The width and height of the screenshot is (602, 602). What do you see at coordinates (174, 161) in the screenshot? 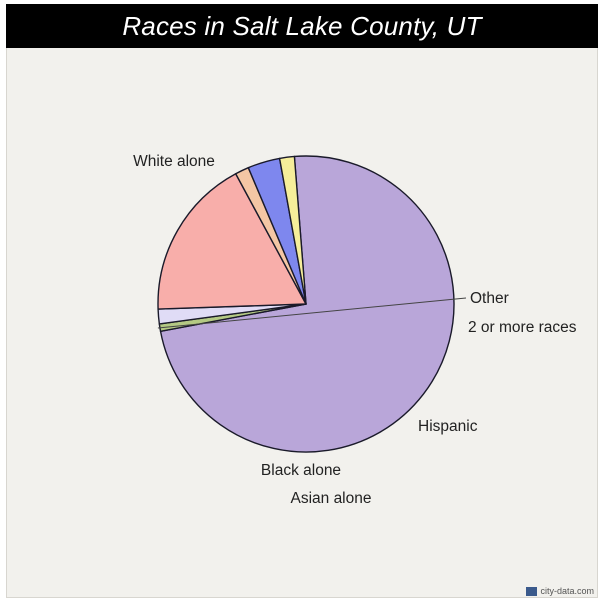
I see `label-white-alone: White alone` at bounding box center [174, 161].